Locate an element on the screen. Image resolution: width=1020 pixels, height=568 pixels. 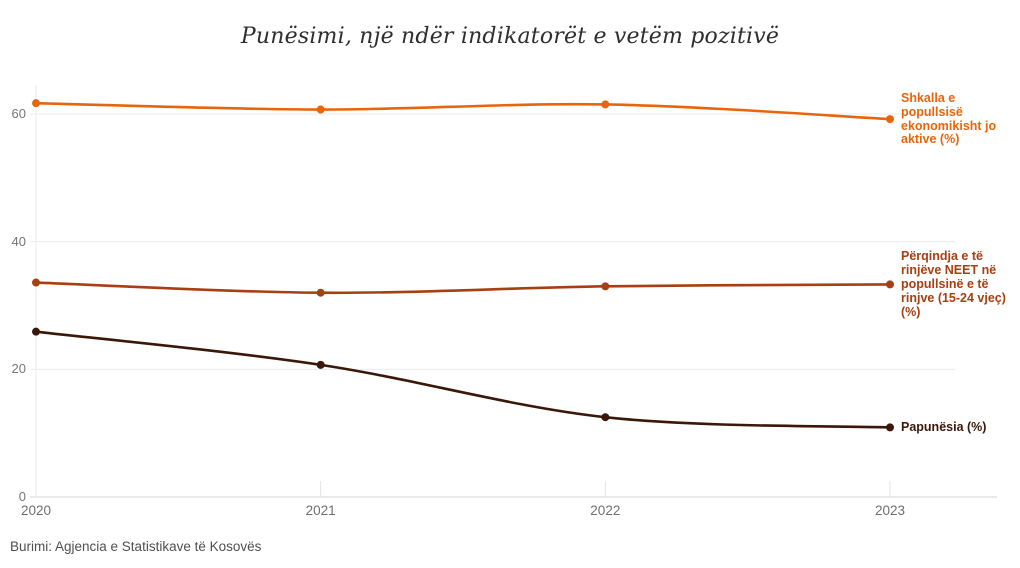
y-axis-tick-label: 60 is located at coordinates (18, 113).